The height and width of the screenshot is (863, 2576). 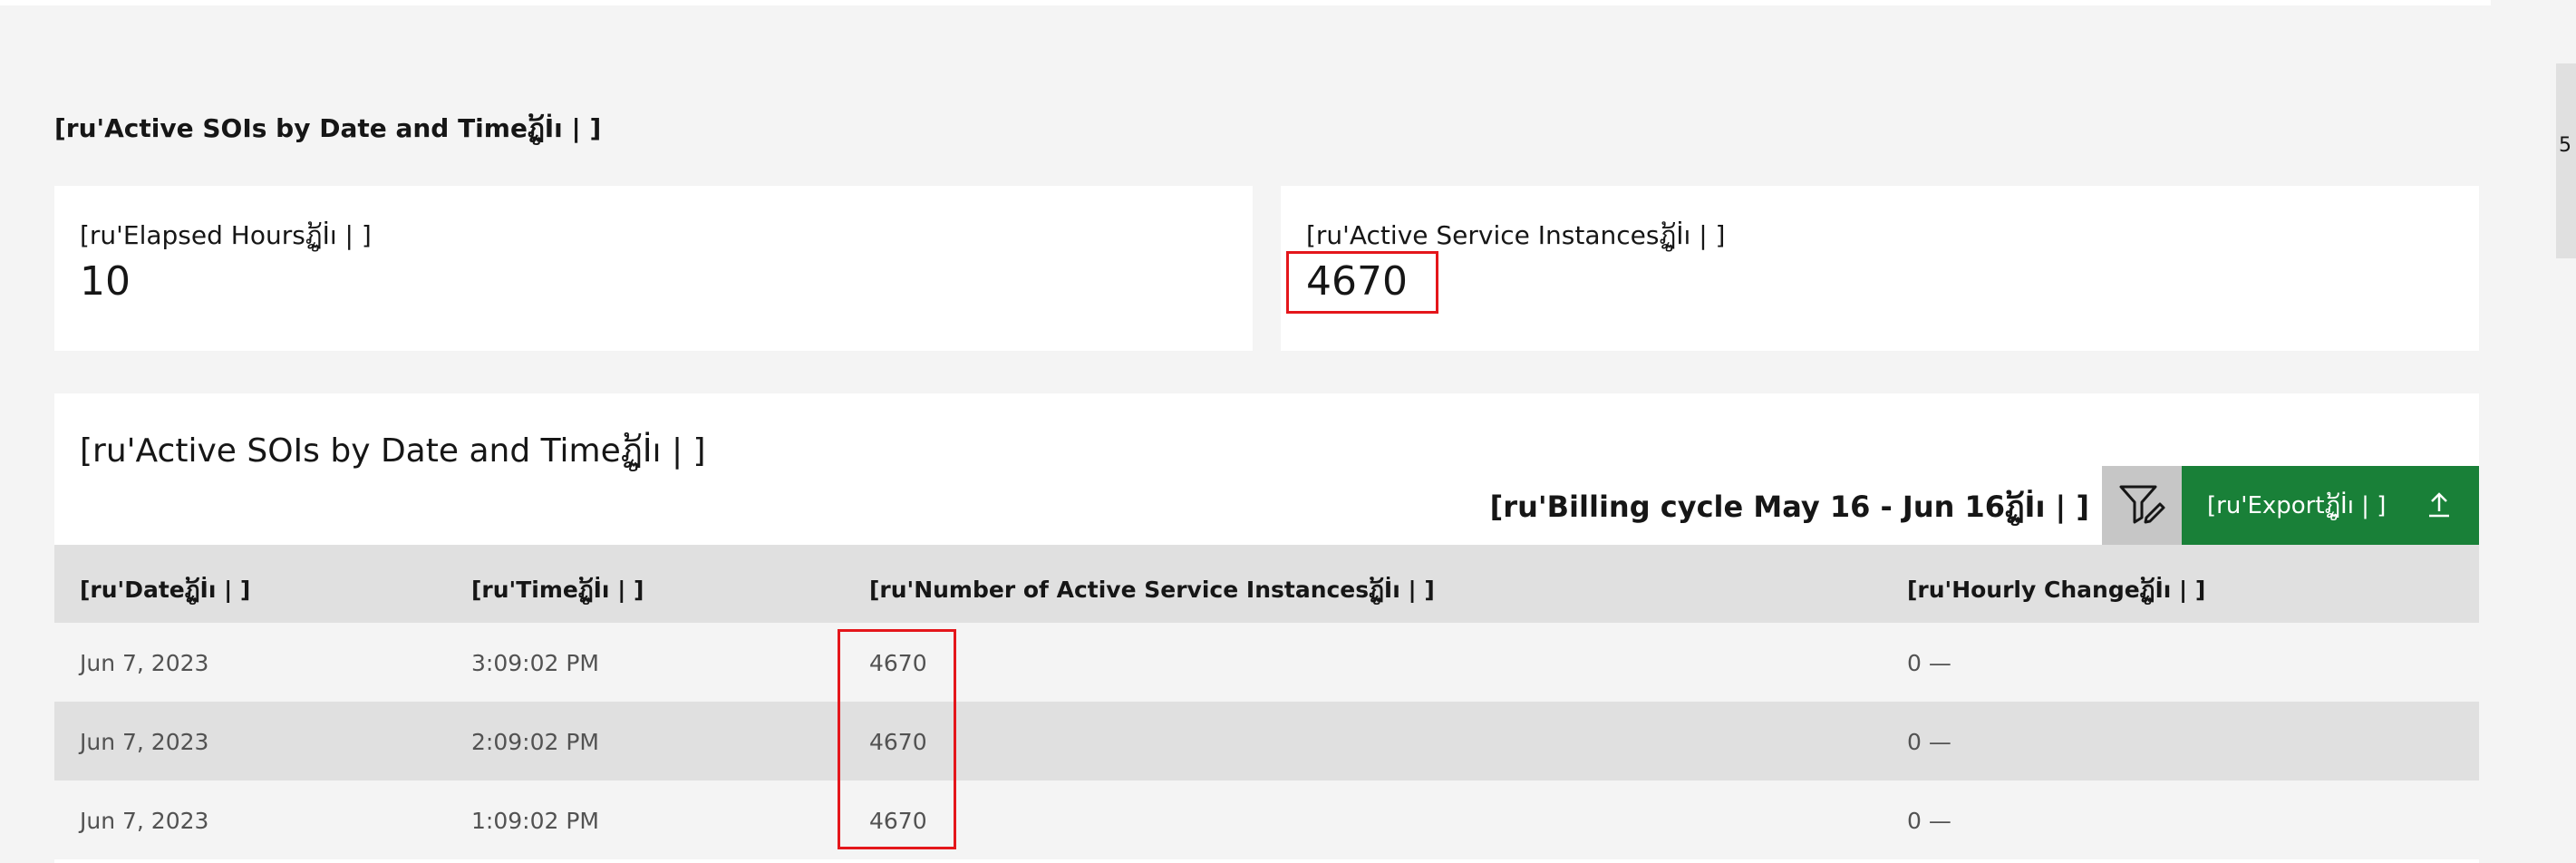 I want to click on export-button: [ru'Exportฏູ້İı | ], so click(x=2330, y=505).